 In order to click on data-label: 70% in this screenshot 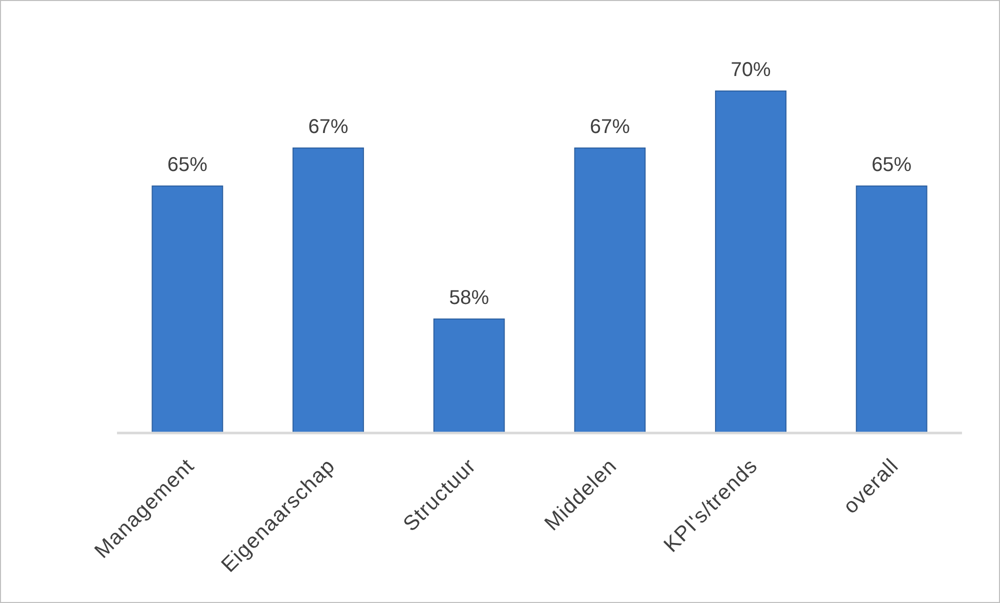, I will do `click(750, 70)`.